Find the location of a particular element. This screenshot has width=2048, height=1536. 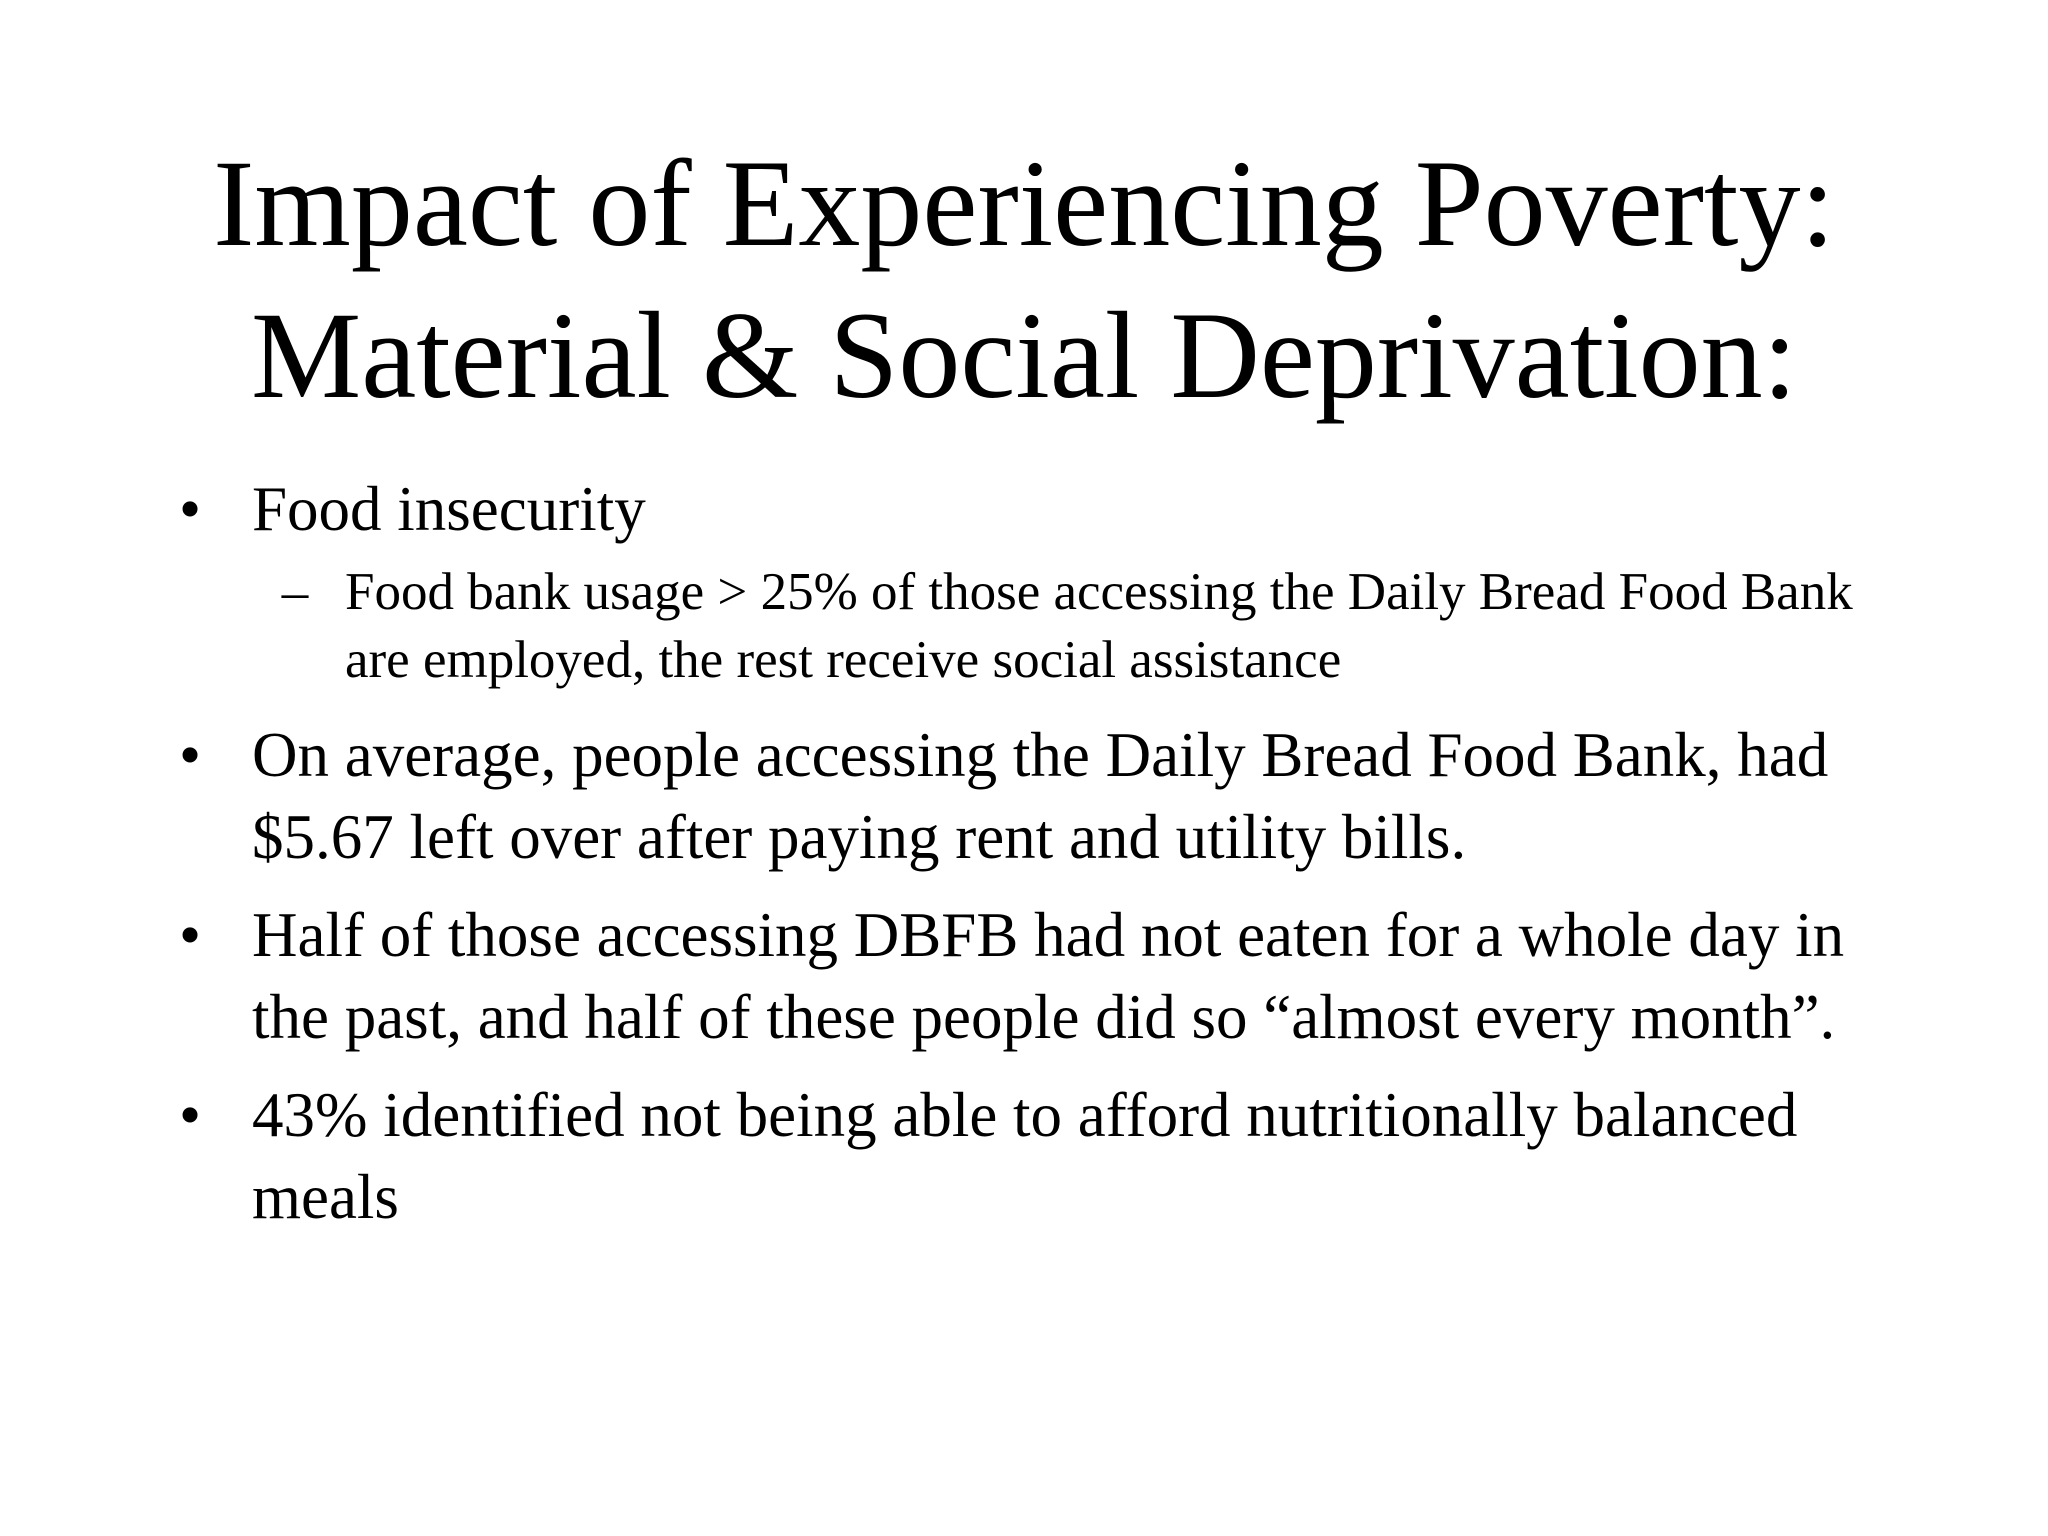

title-line-1: Impact of Experiencing Poverty: is located at coordinates (1024, 203).